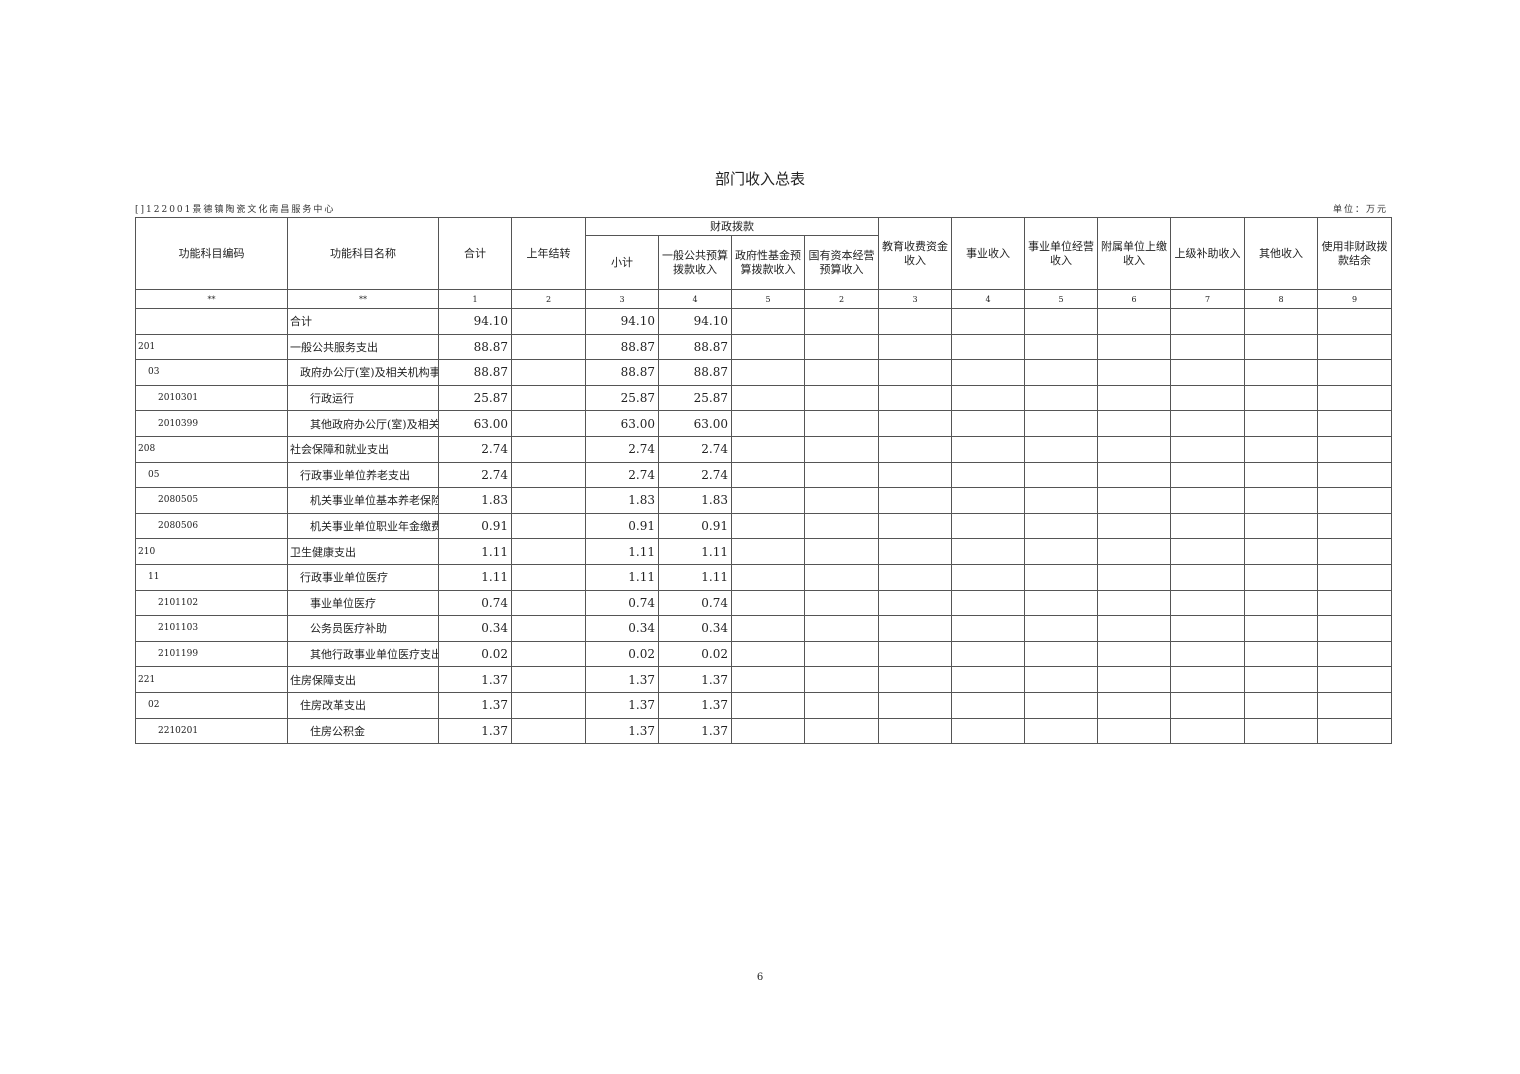 This screenshot has width=1520, height=1074. I want to click on cell-name: 社会保障和就业支出, so click(363, 449).